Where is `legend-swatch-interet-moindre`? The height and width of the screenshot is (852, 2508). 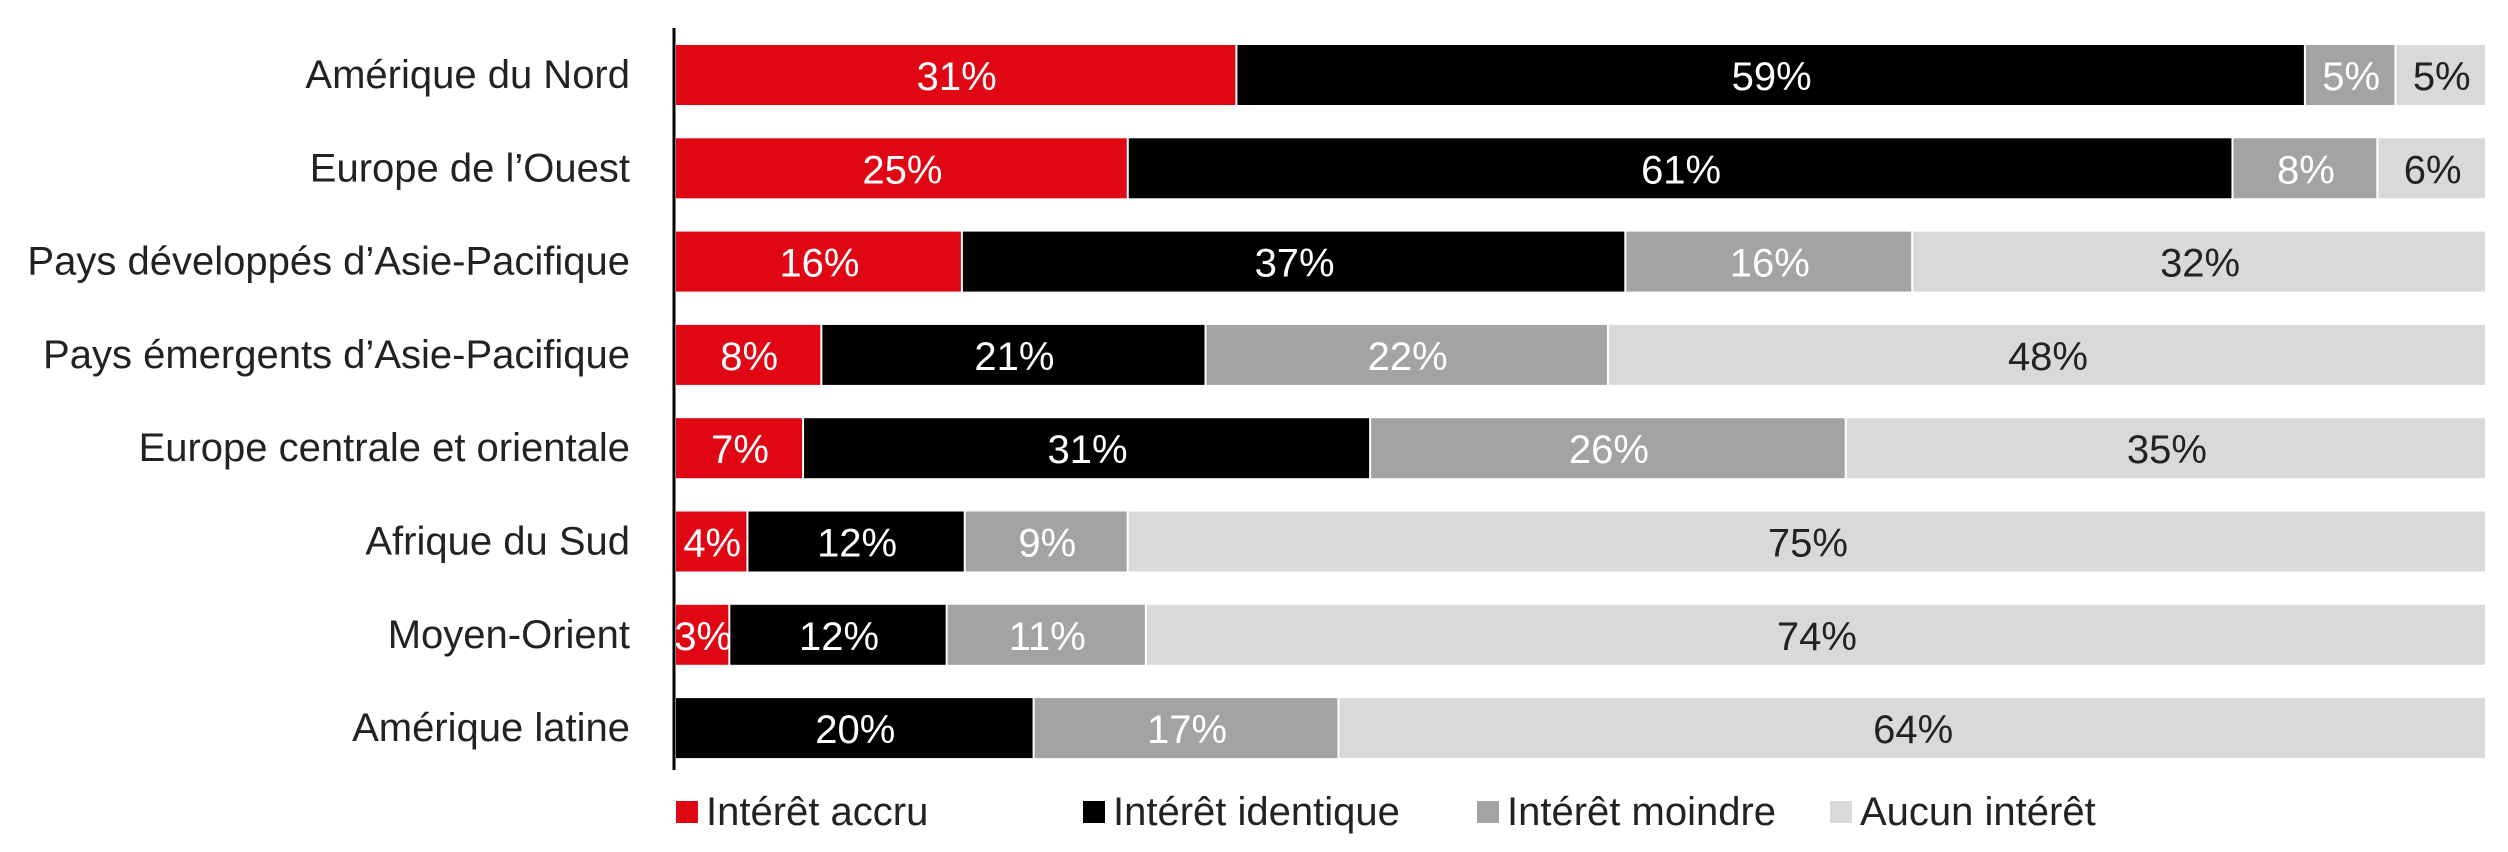 legend-swatch-interet-moindre is located at coordinates (1488, 812).